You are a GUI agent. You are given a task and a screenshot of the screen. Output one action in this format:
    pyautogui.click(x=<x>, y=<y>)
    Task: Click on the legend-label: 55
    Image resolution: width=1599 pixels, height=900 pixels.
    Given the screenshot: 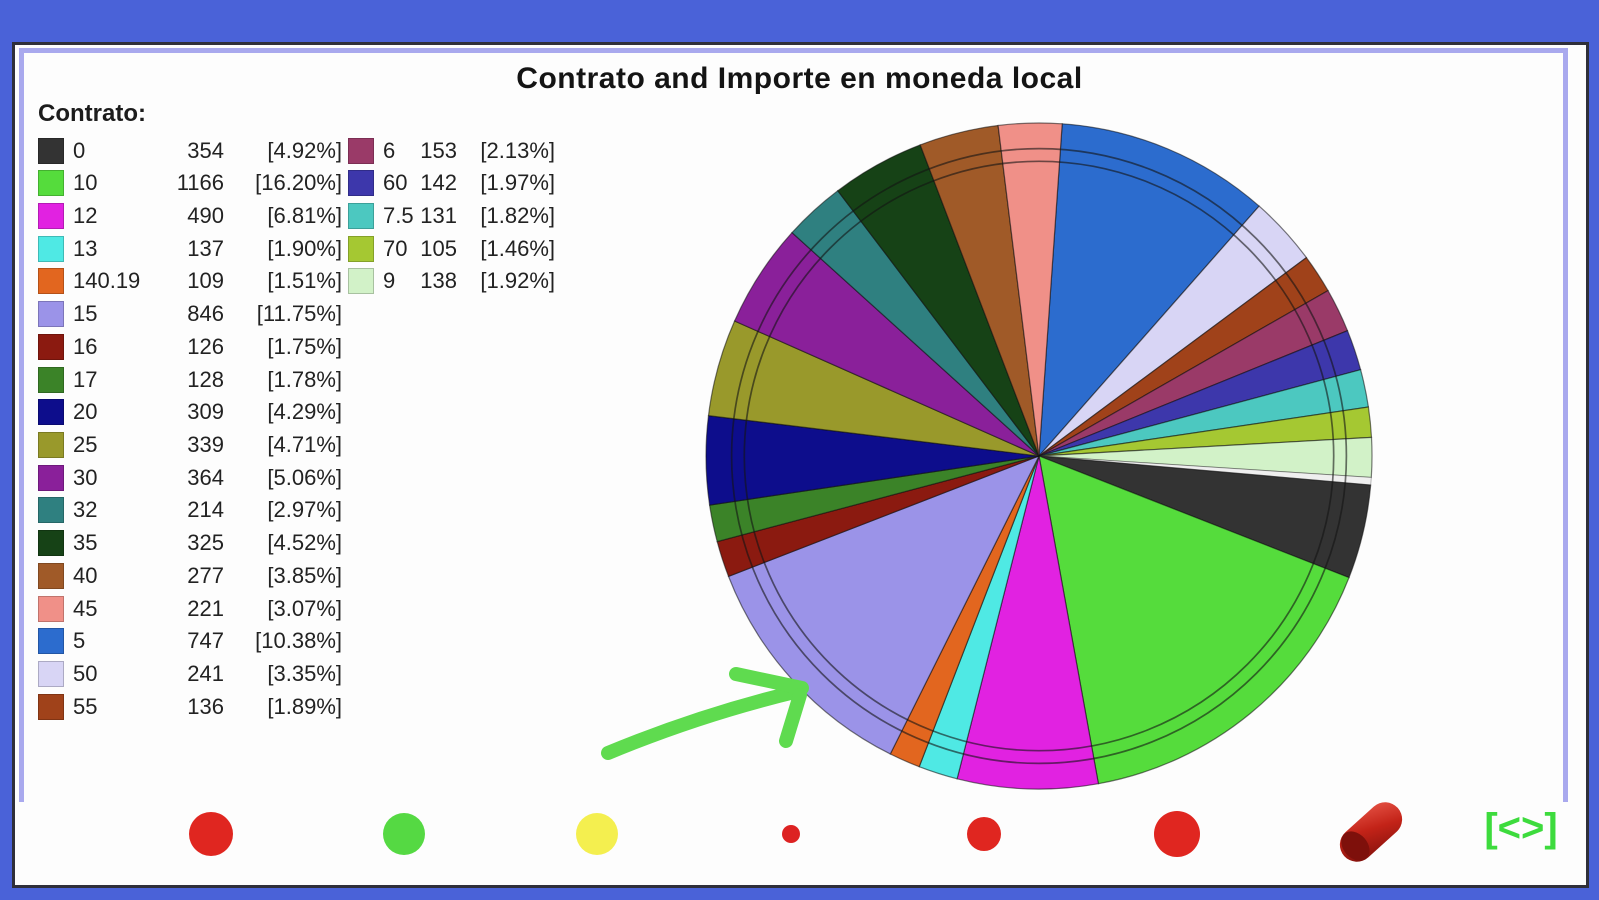 What is the action you would take?
    pyautogui.click(x=85, y=706)
    